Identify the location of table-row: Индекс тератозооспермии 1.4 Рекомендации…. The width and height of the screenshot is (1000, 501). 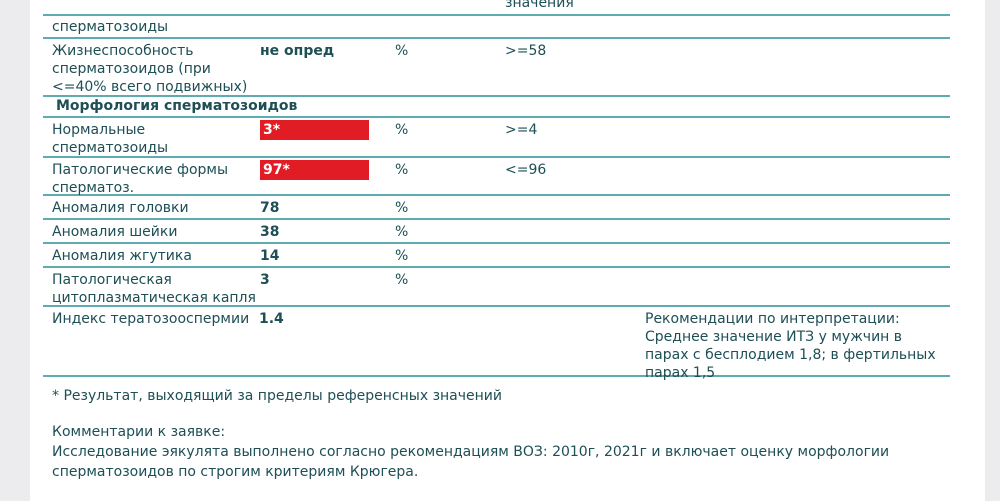
(496, 344).